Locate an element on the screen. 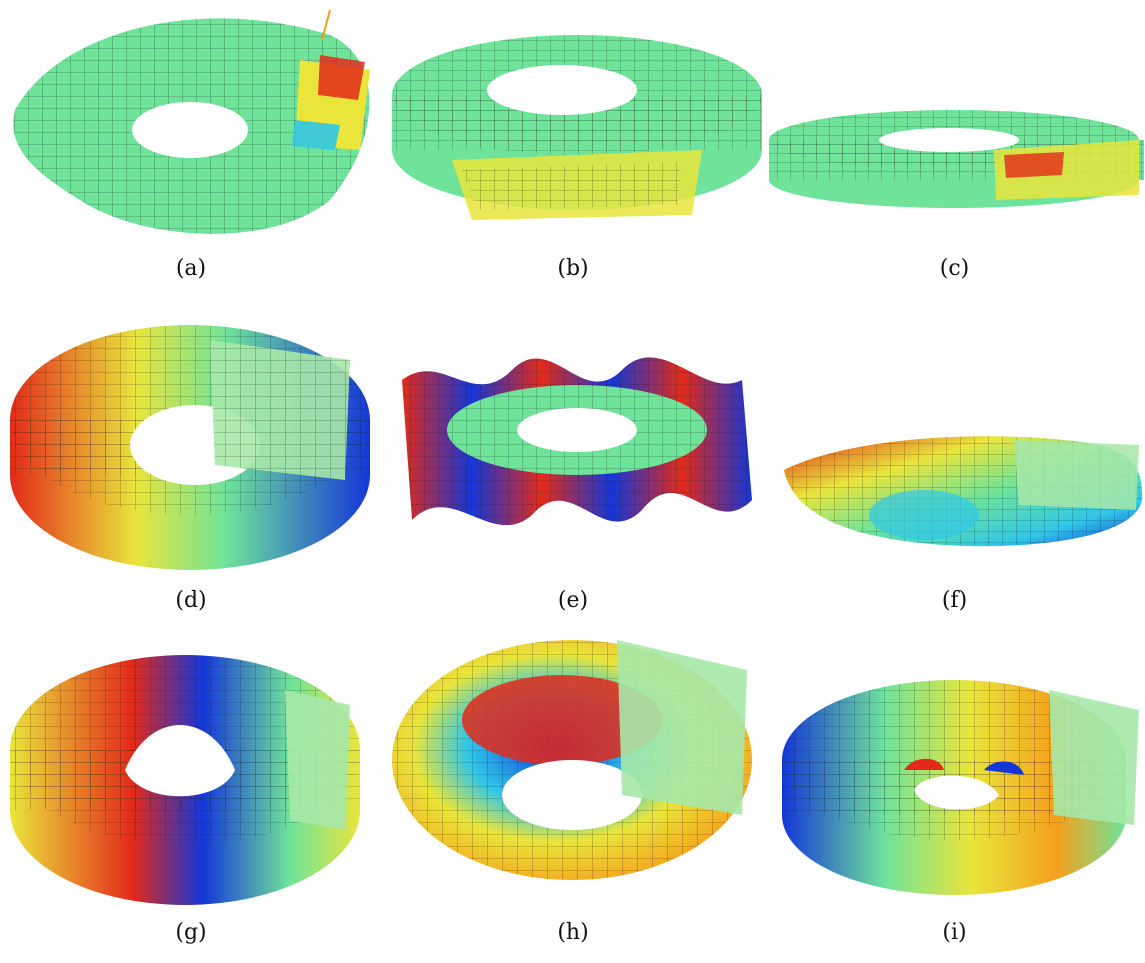 This screenshot has height=963, width=1145. panel-e-image is located at coordinates (577, 441).